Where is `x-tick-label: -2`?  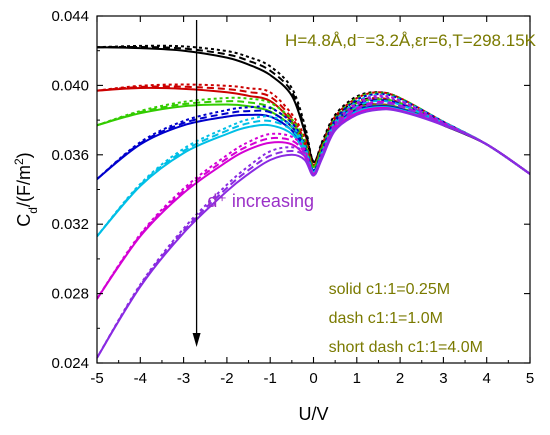 x-tick-label: -2 is located at coordinates (226, 378).